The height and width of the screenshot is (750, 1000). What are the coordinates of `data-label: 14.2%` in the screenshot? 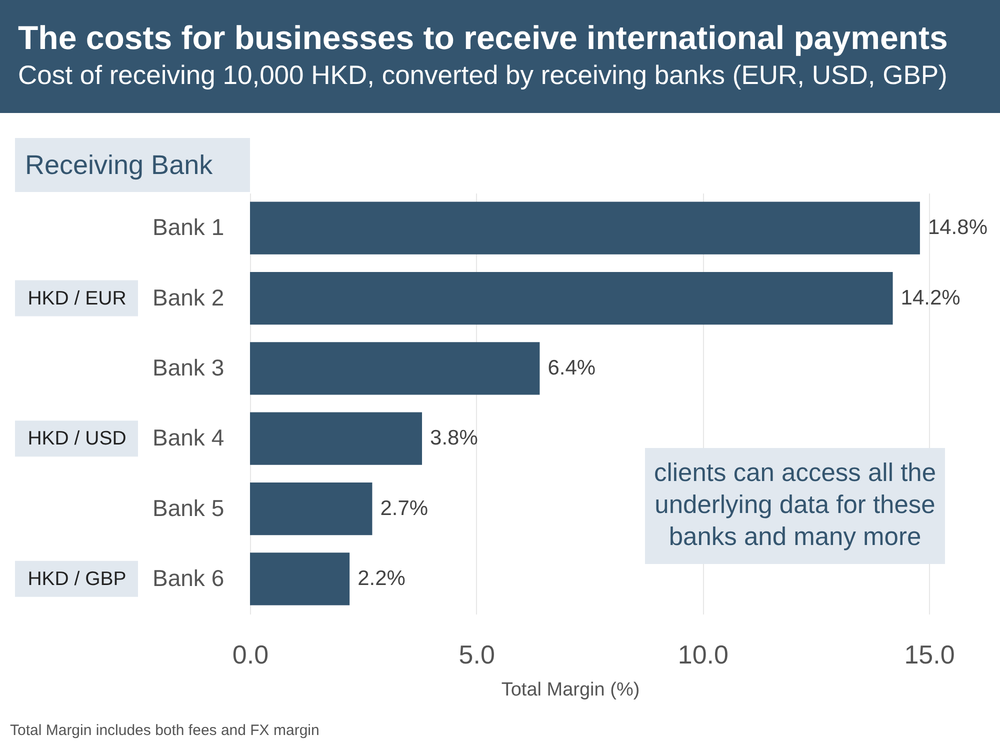 It's located at (930, 298).